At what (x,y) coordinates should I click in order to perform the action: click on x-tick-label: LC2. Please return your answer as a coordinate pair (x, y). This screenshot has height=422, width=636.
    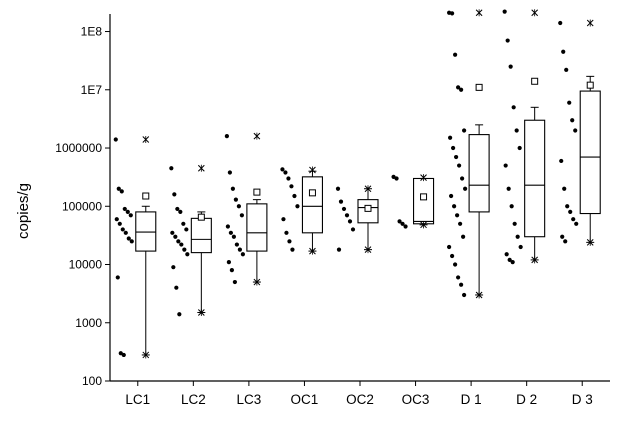
    Looking at the image, I should click on (193, 399).